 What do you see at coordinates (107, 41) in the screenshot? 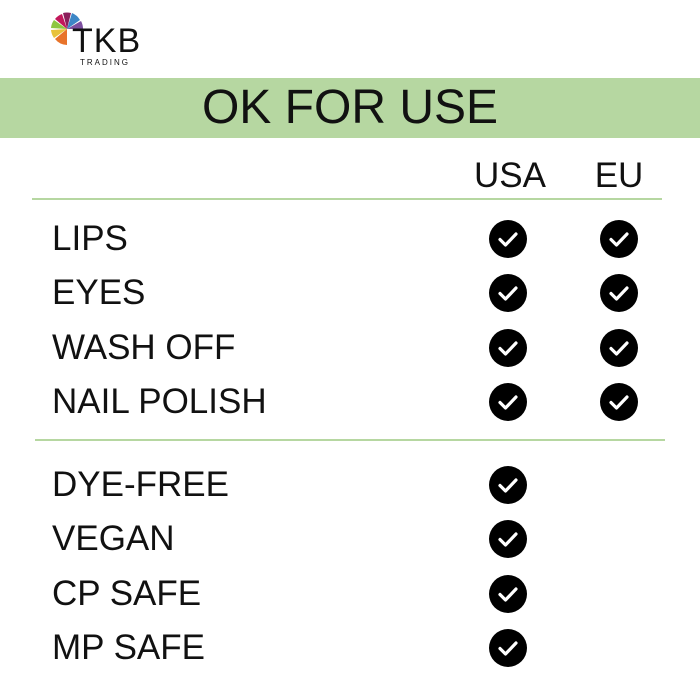
I see `logo-name: TKB` at bounding box center [107, 41].